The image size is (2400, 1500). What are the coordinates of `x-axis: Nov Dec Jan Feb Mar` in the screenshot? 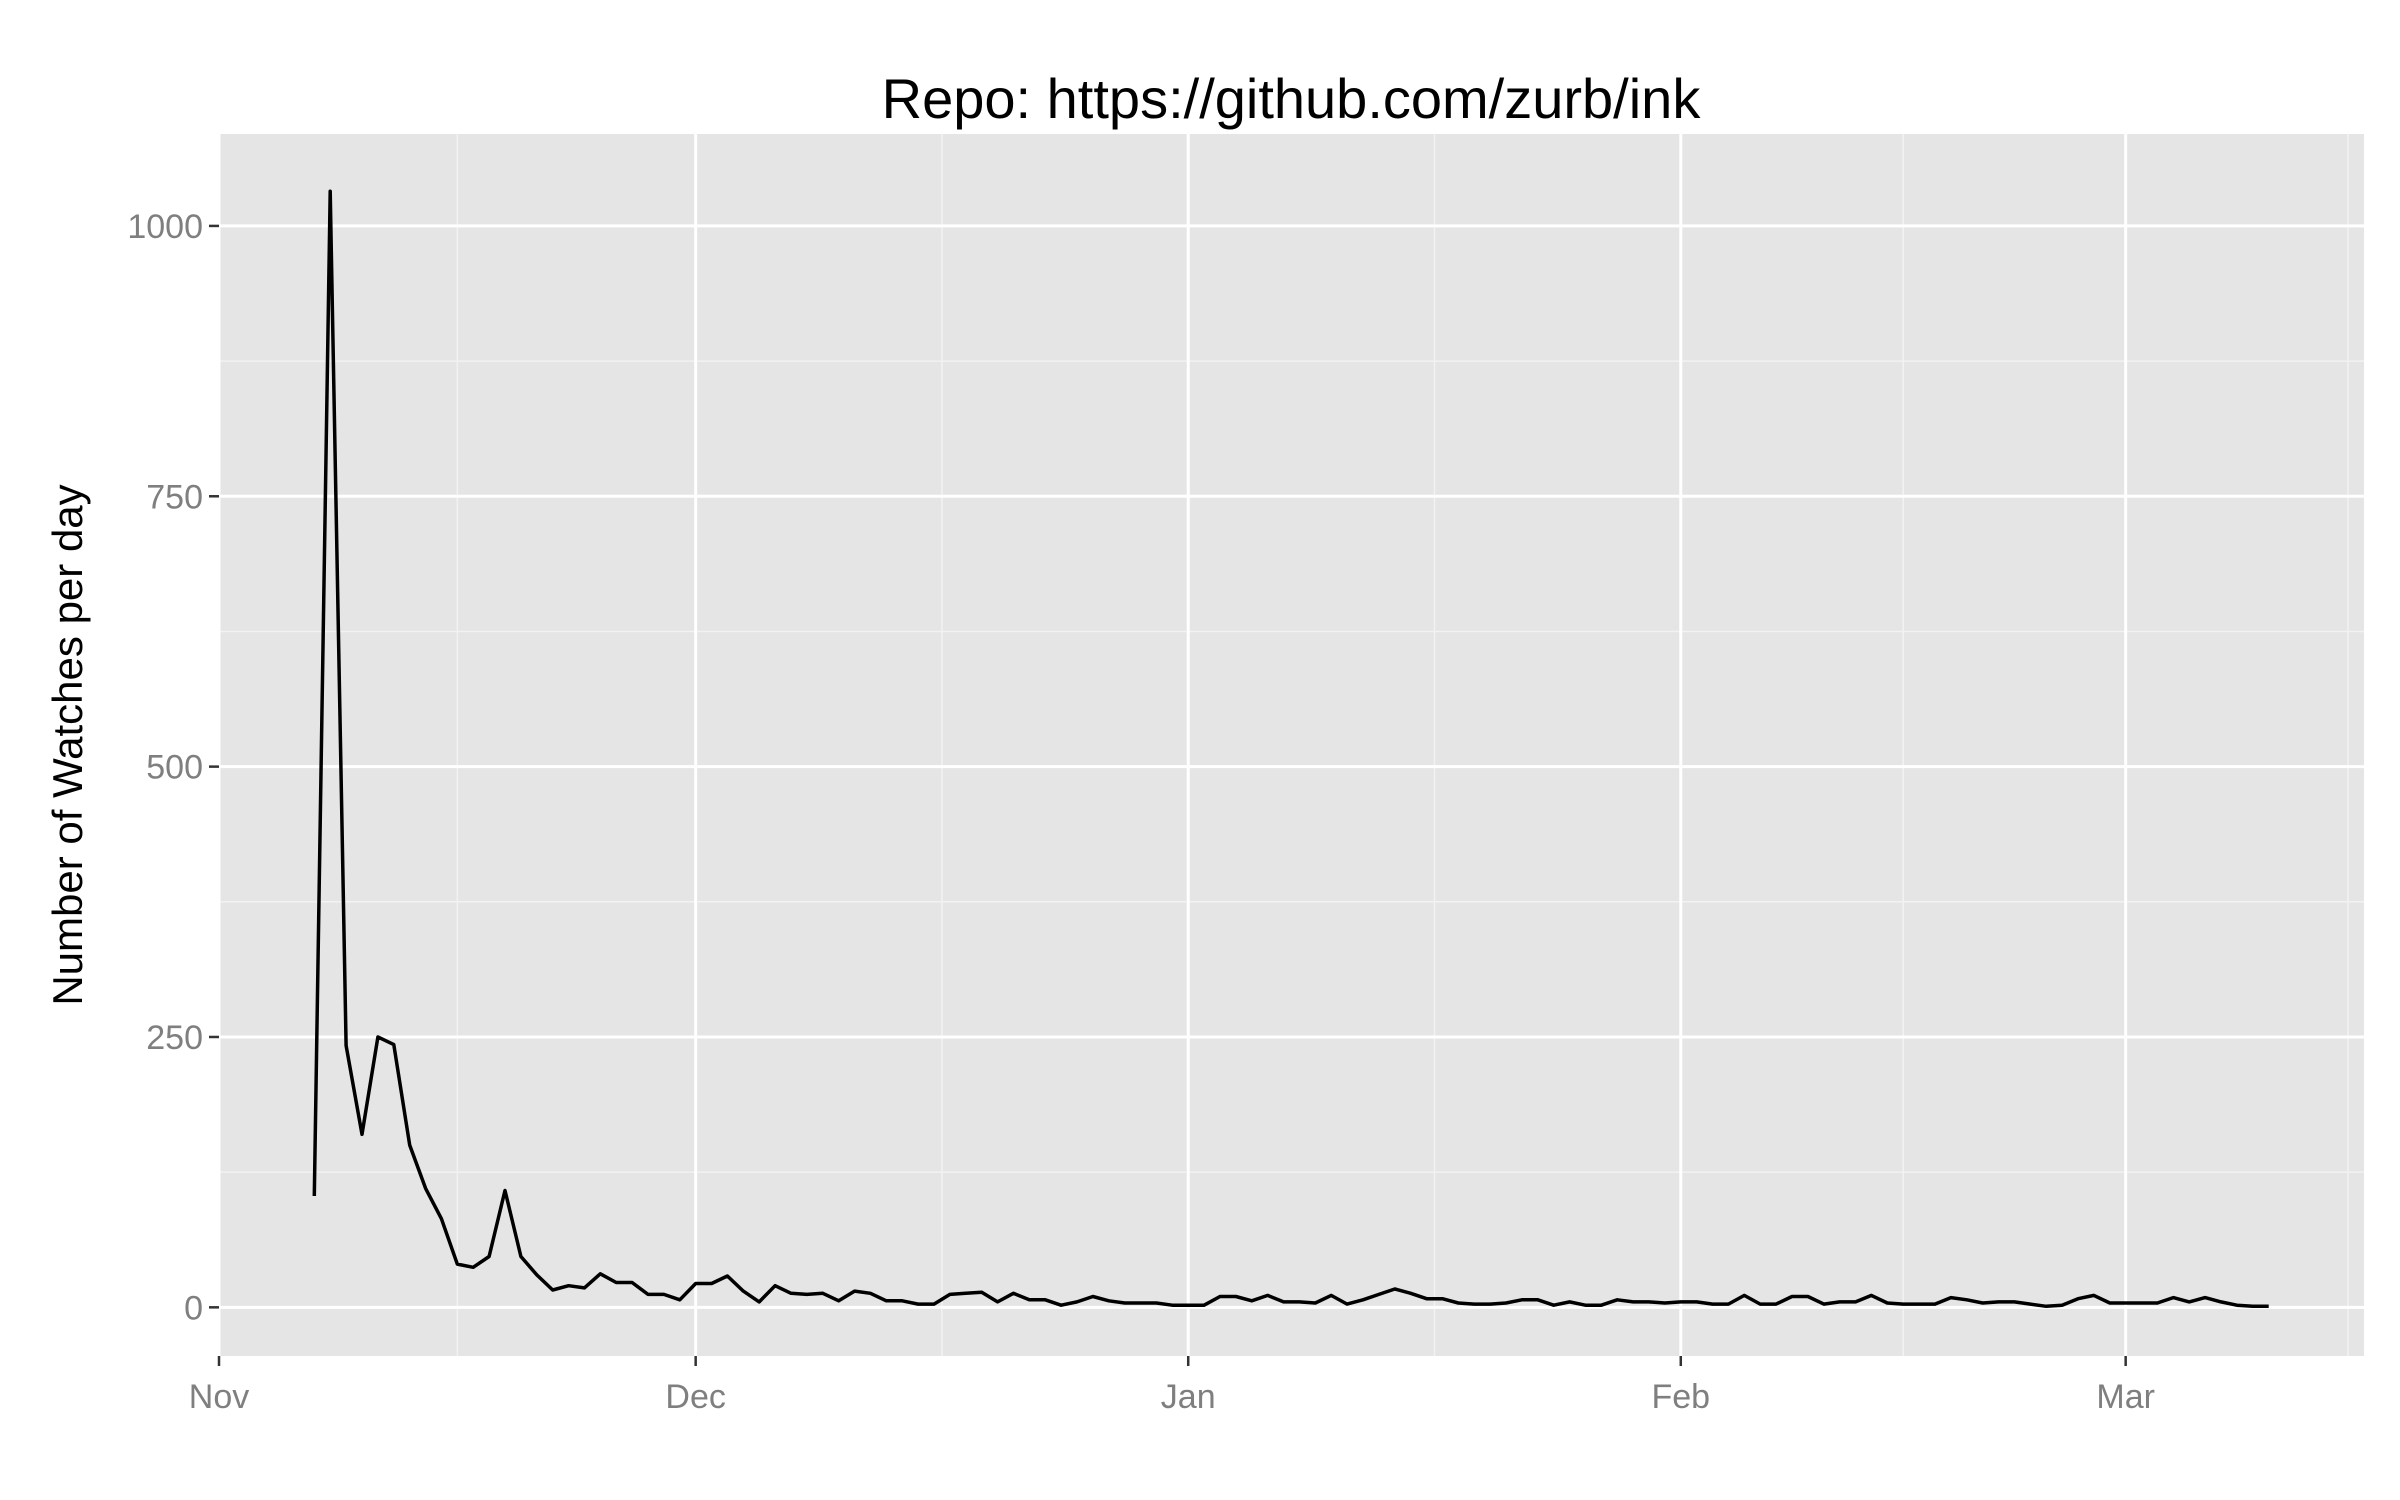 It's located at (1172, 1386).